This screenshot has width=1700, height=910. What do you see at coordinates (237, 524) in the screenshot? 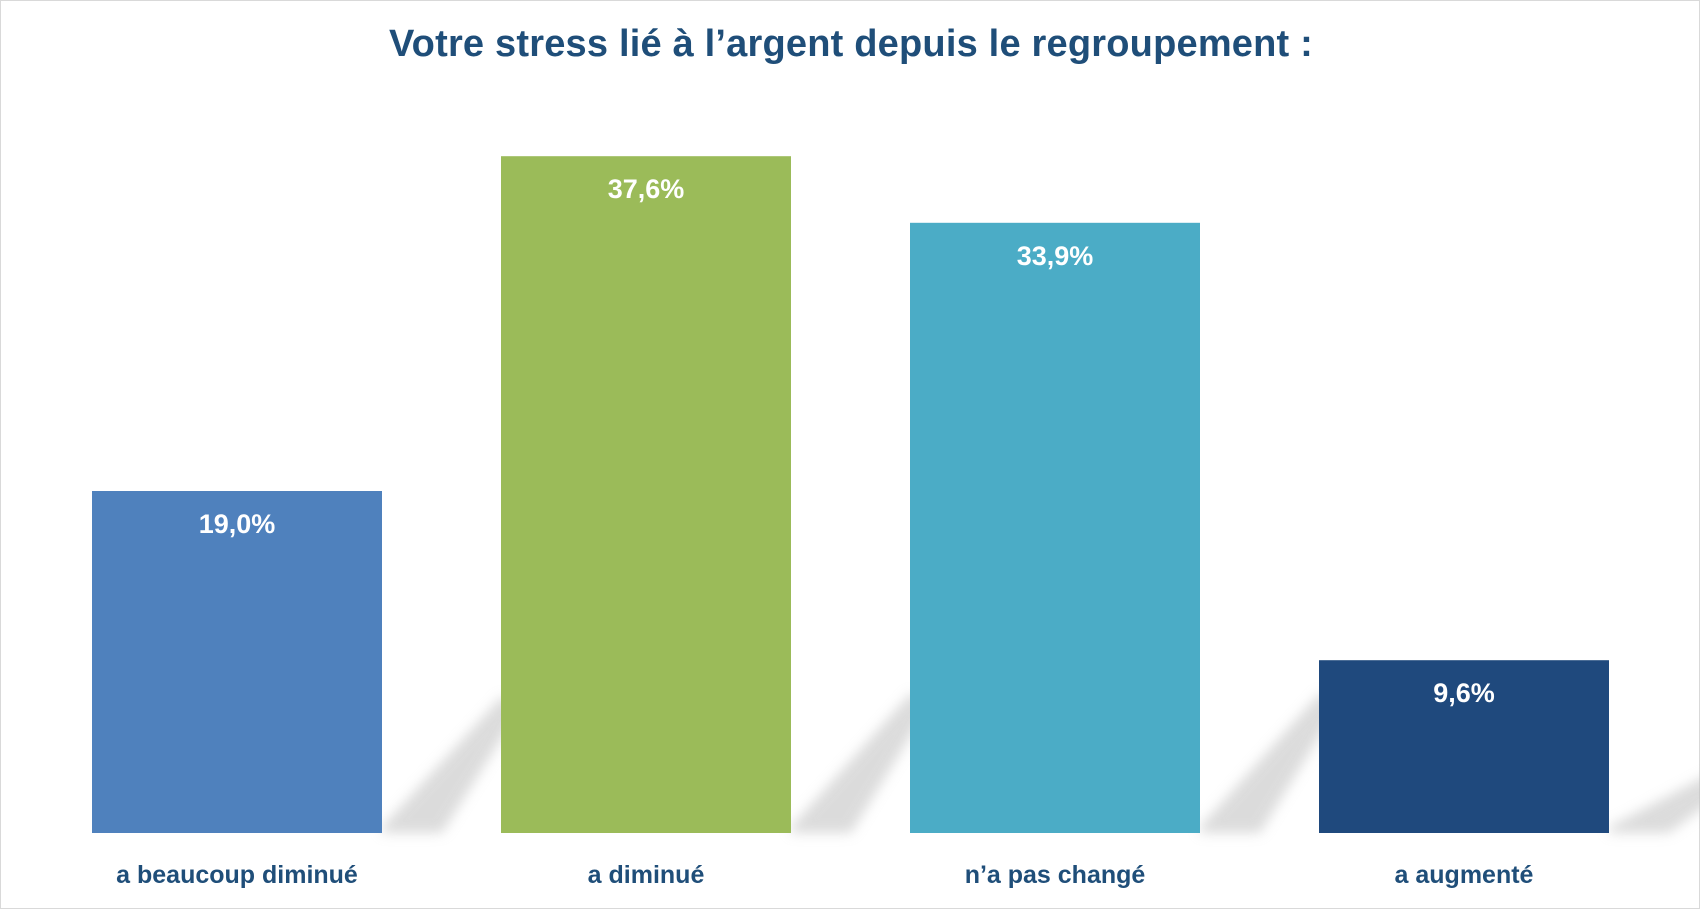
I see `bar-value-label: 19,0%` at bounding box center [237, 524].